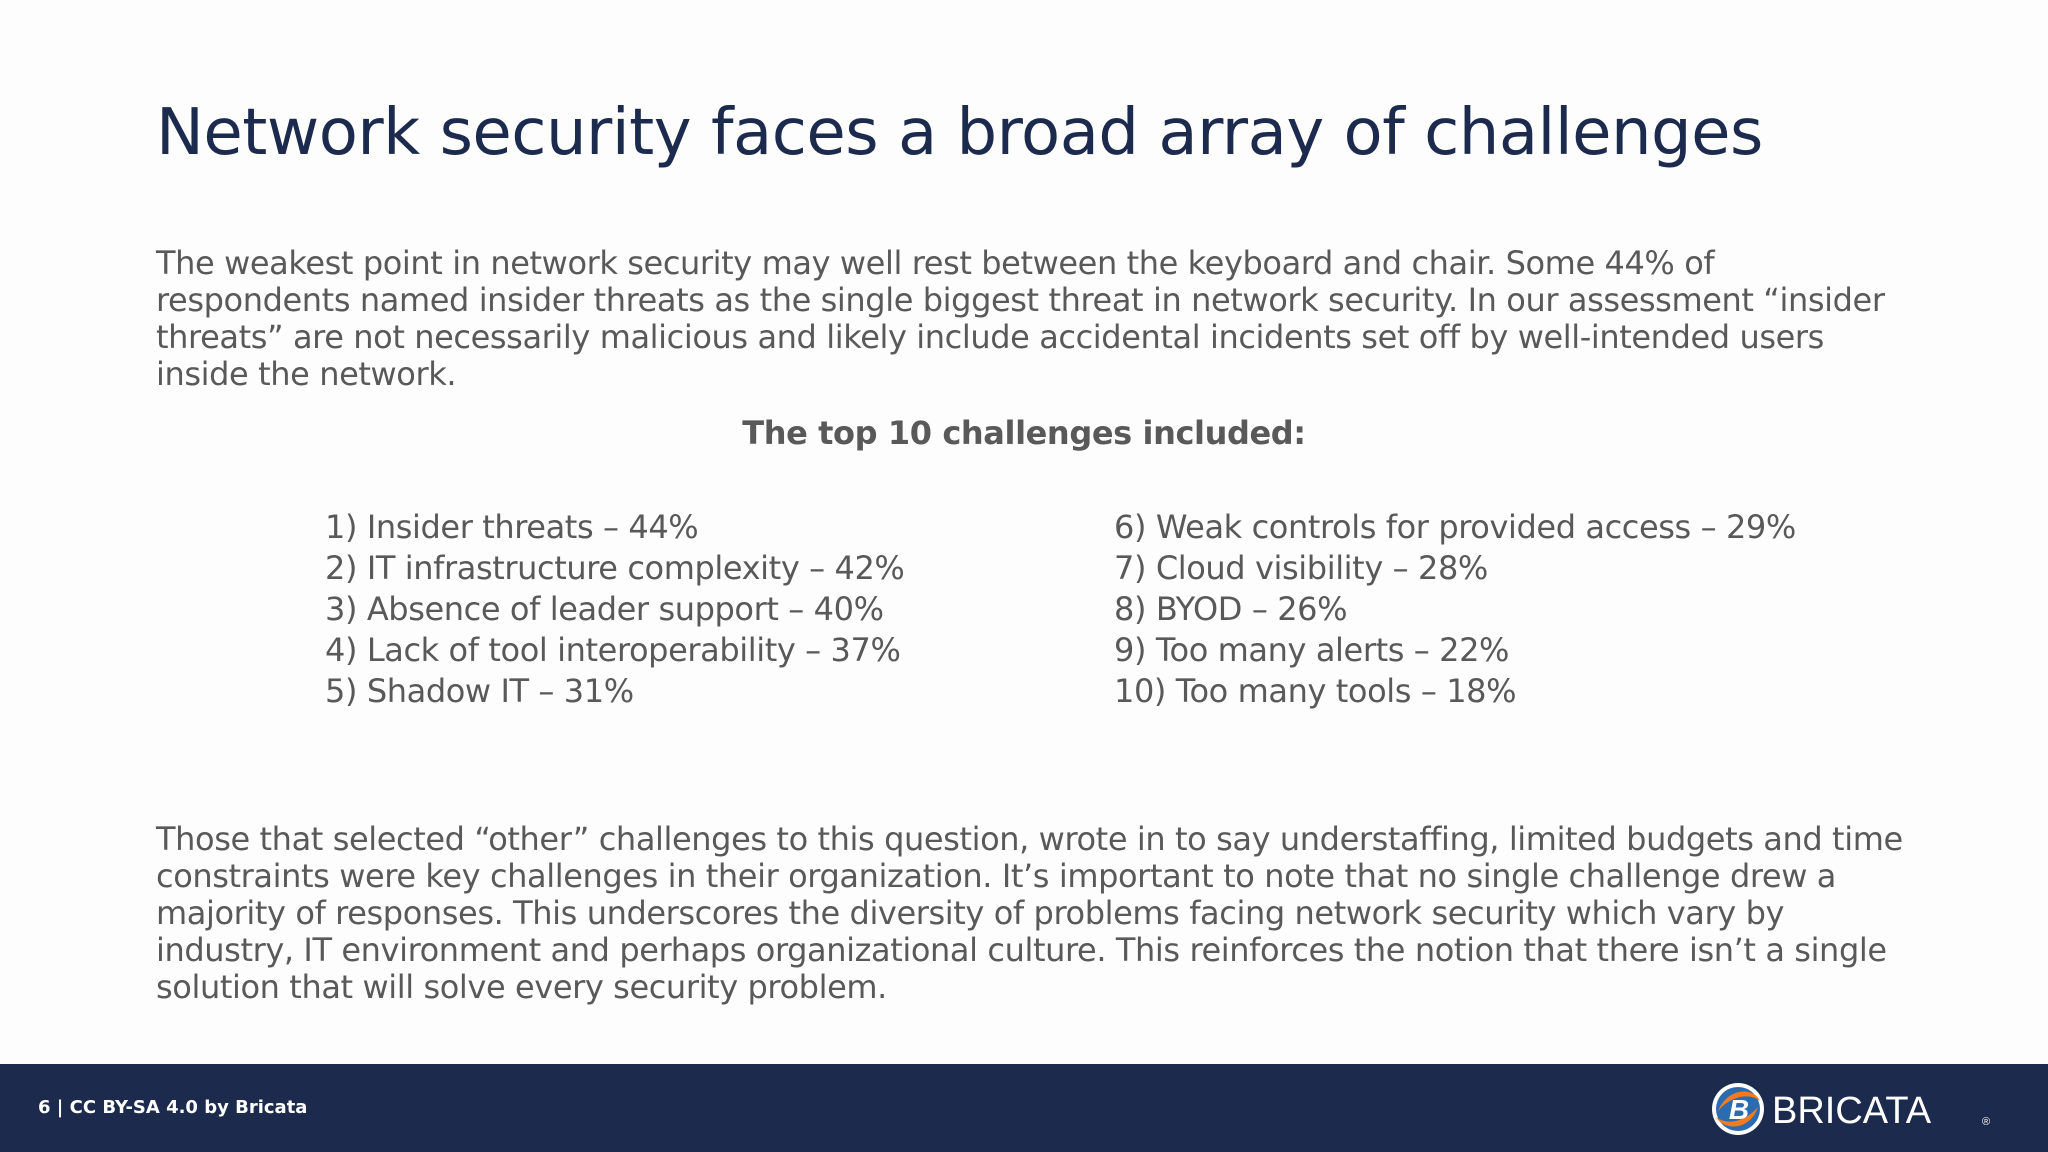  Describe the element at coordinates (615, 568) in the screenshot. I see `list-item: 2) IT infrastructure complexity – 42%` at that location.